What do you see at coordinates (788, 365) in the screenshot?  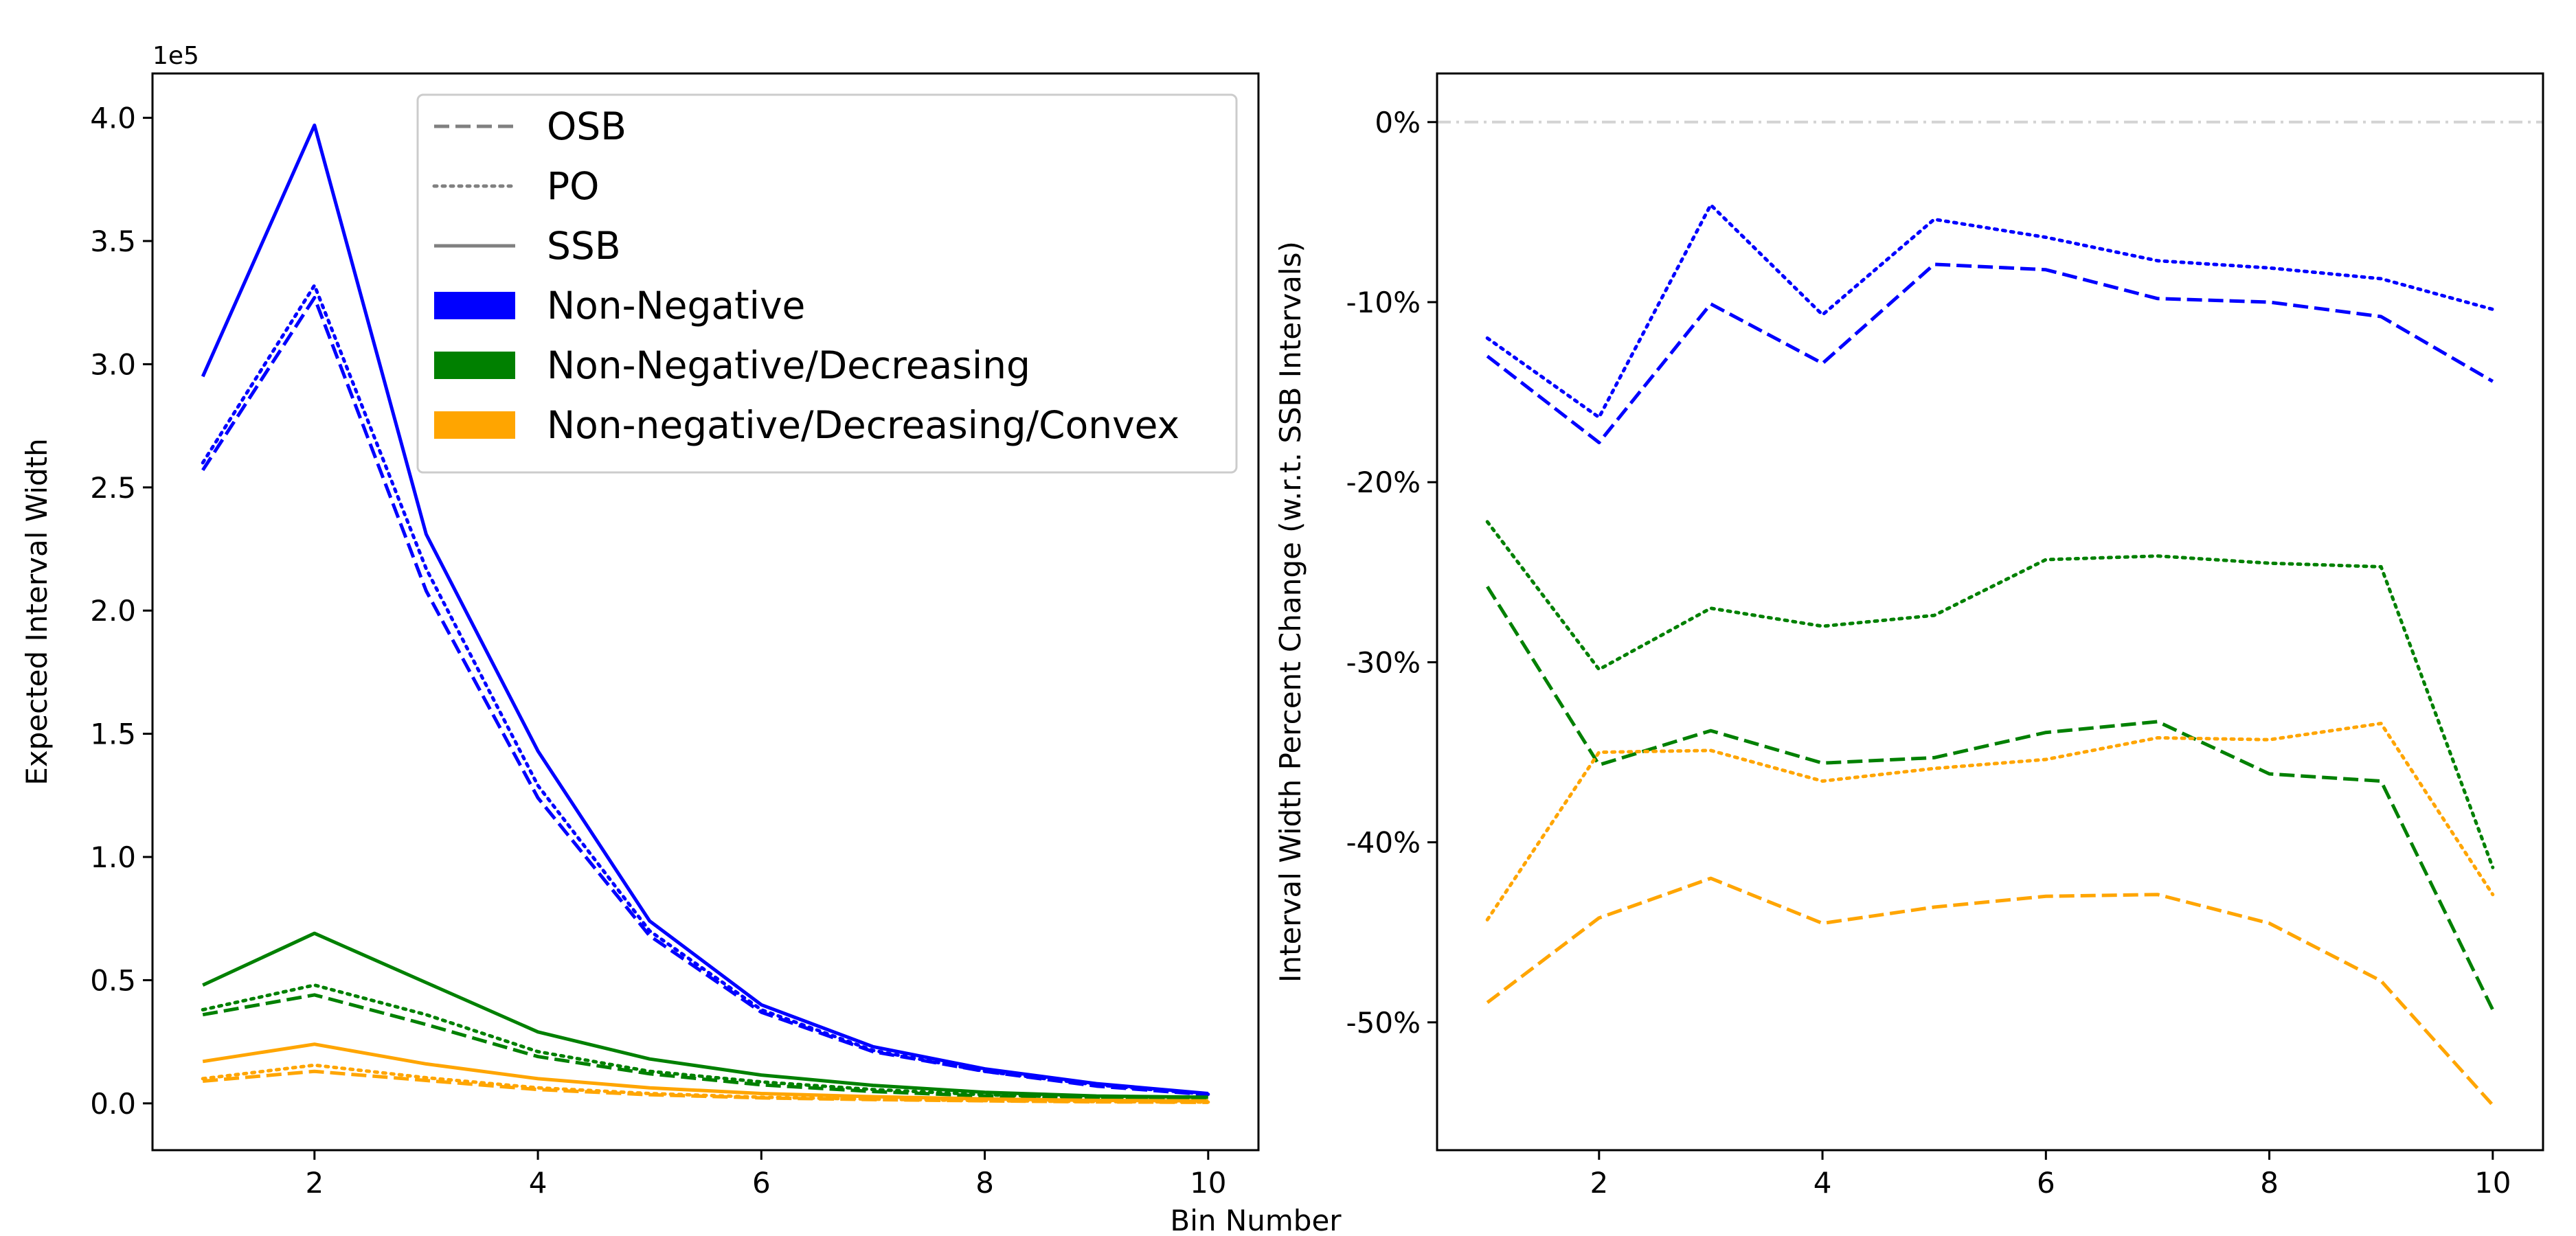 I see `legend-non-negative-decreasing-label: Non-Negative/Decreasing` at bounding box center [788, 365].